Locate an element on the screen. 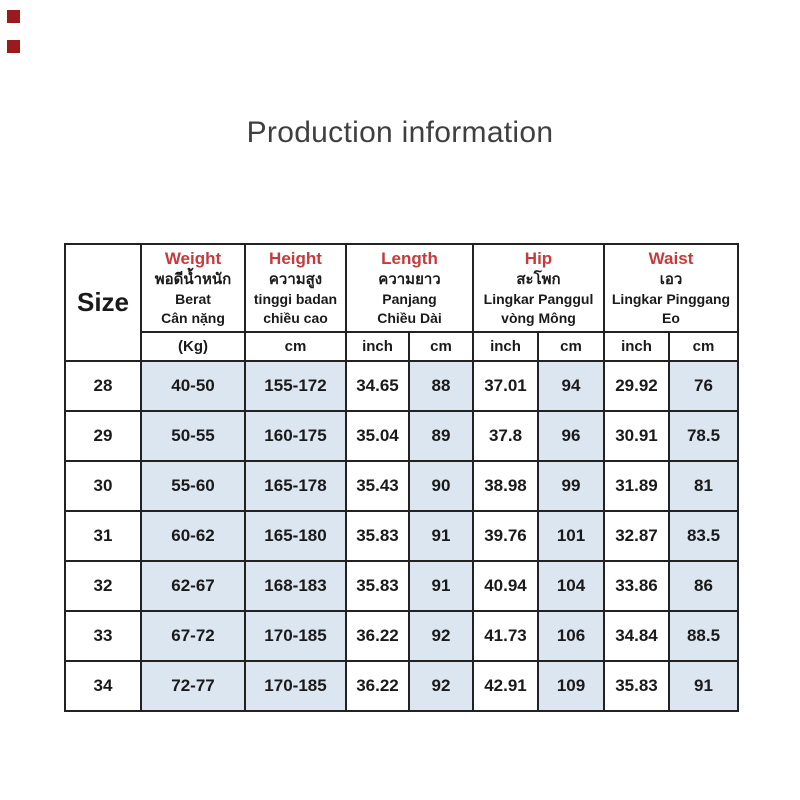  page-title: Production information is located at coordinates (400, 132).